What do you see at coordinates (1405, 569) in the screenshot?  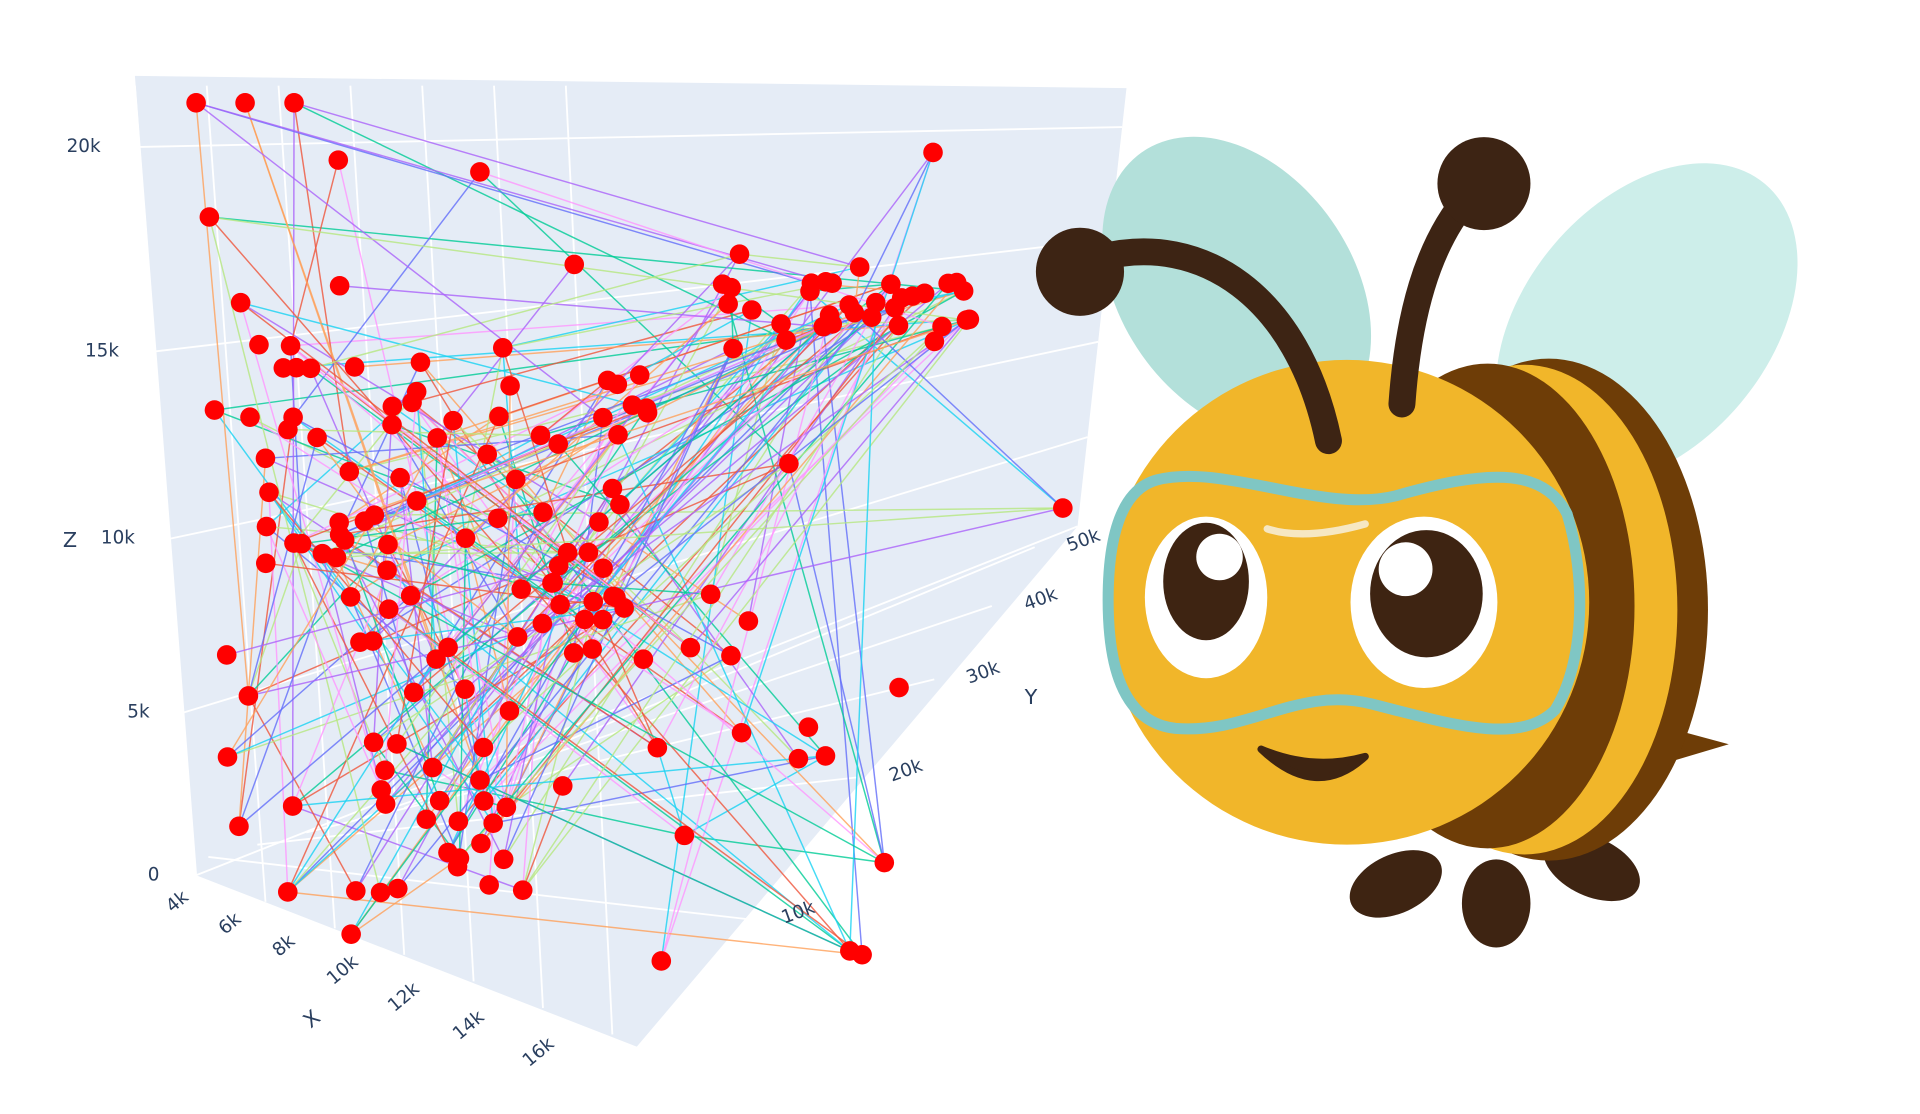 I see `eye-highlight` at bounding box center [1405, 569].